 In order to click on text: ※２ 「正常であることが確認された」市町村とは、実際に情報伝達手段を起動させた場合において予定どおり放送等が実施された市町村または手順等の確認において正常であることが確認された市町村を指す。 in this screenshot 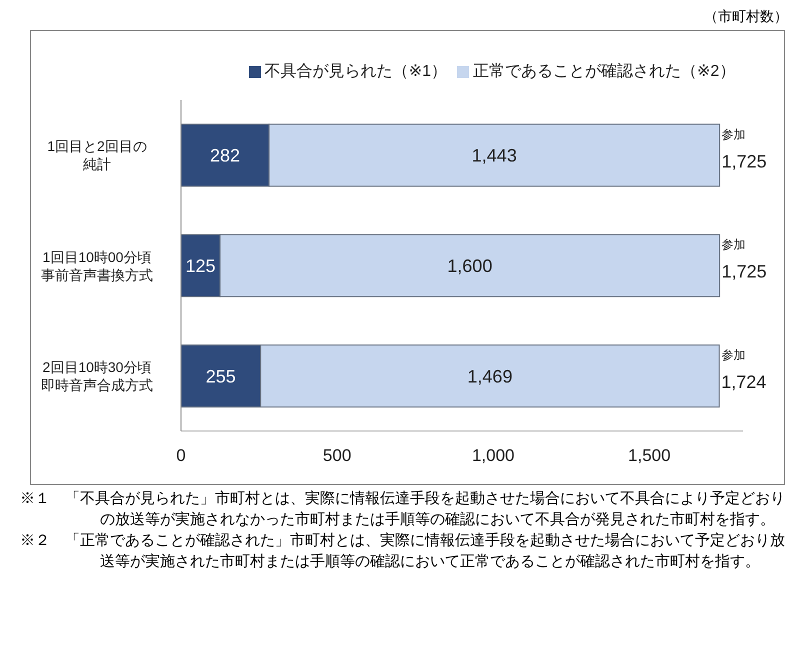, I will do `click(402, 551)`.